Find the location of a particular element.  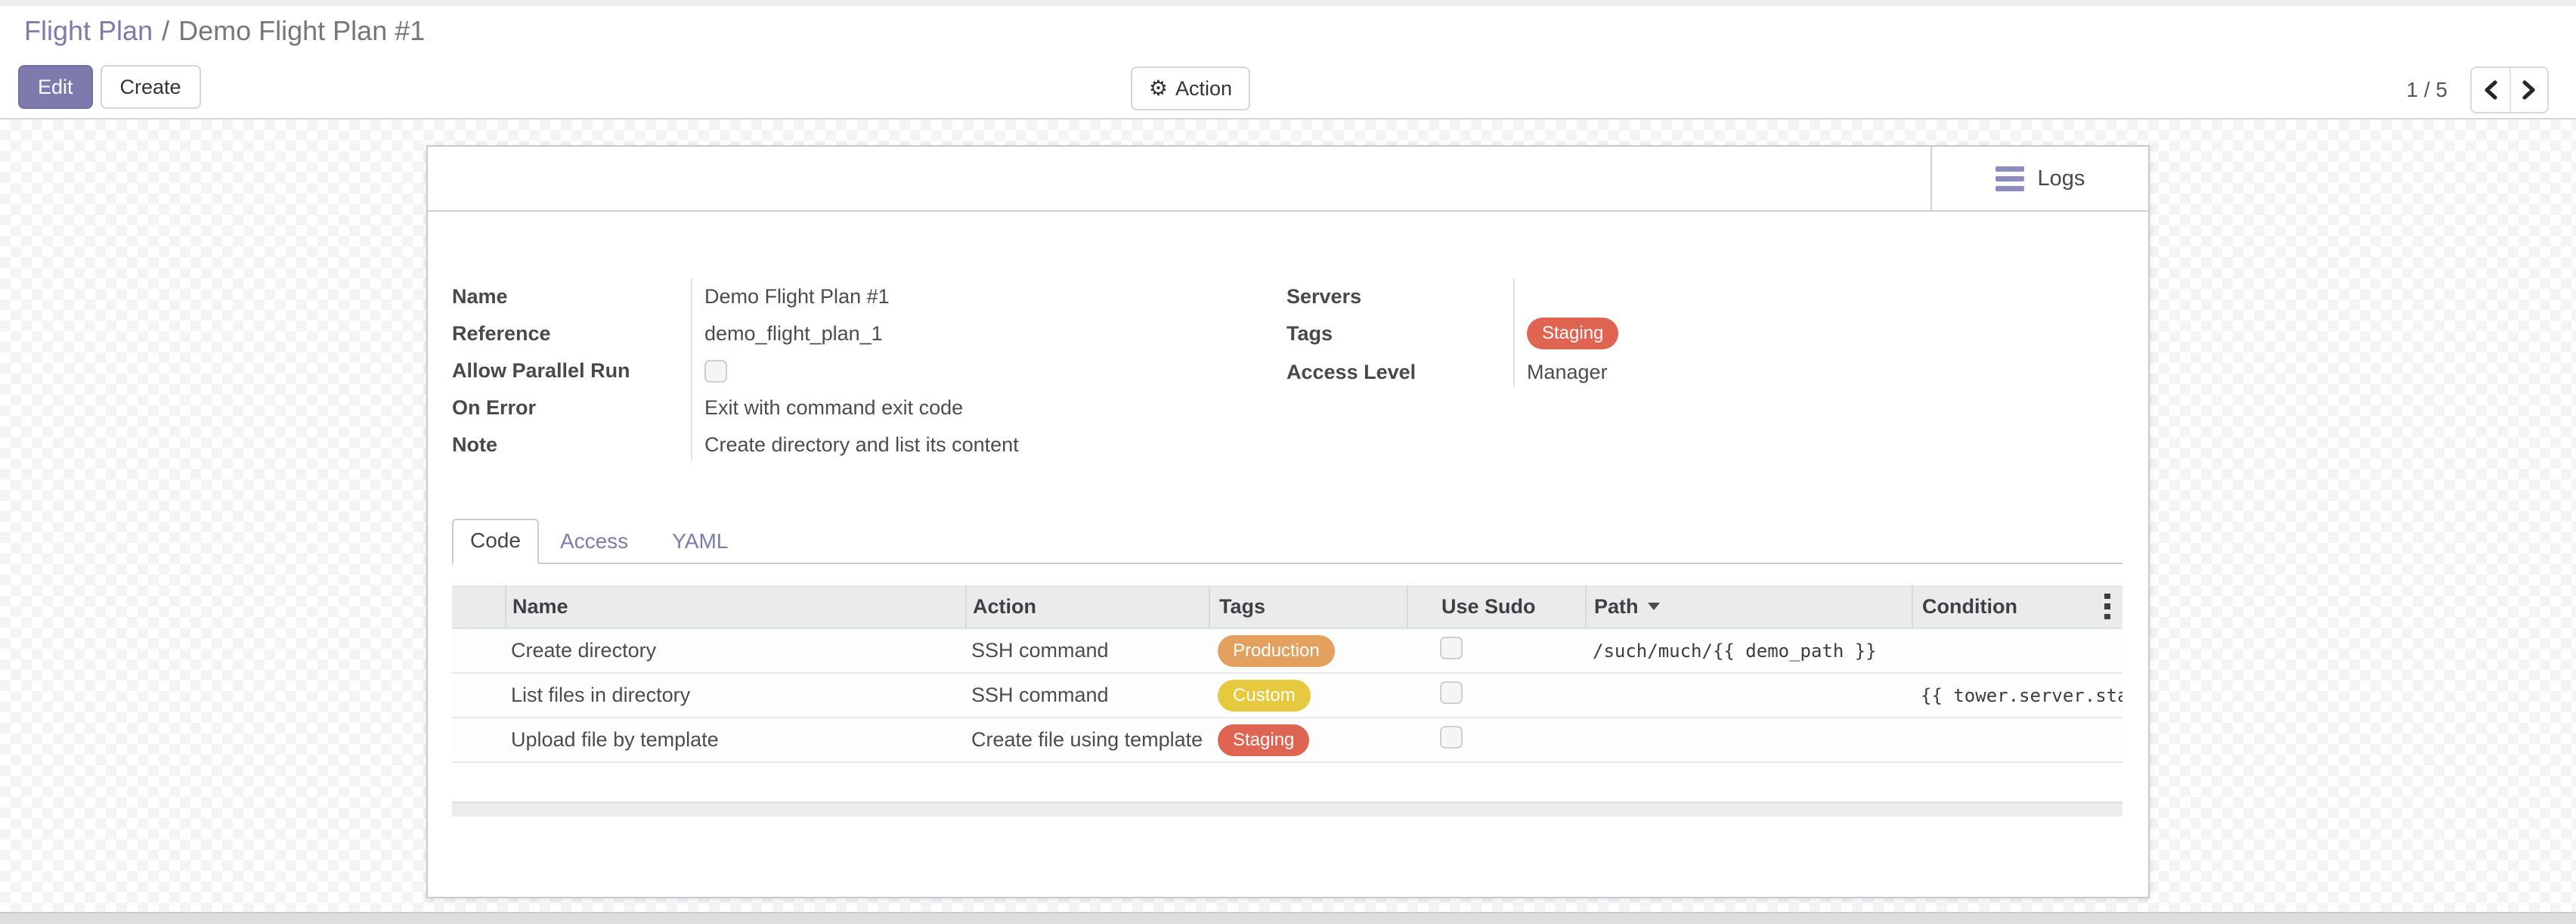

field-access-level: Access Level Manager is located at coordinates (1619, 372).